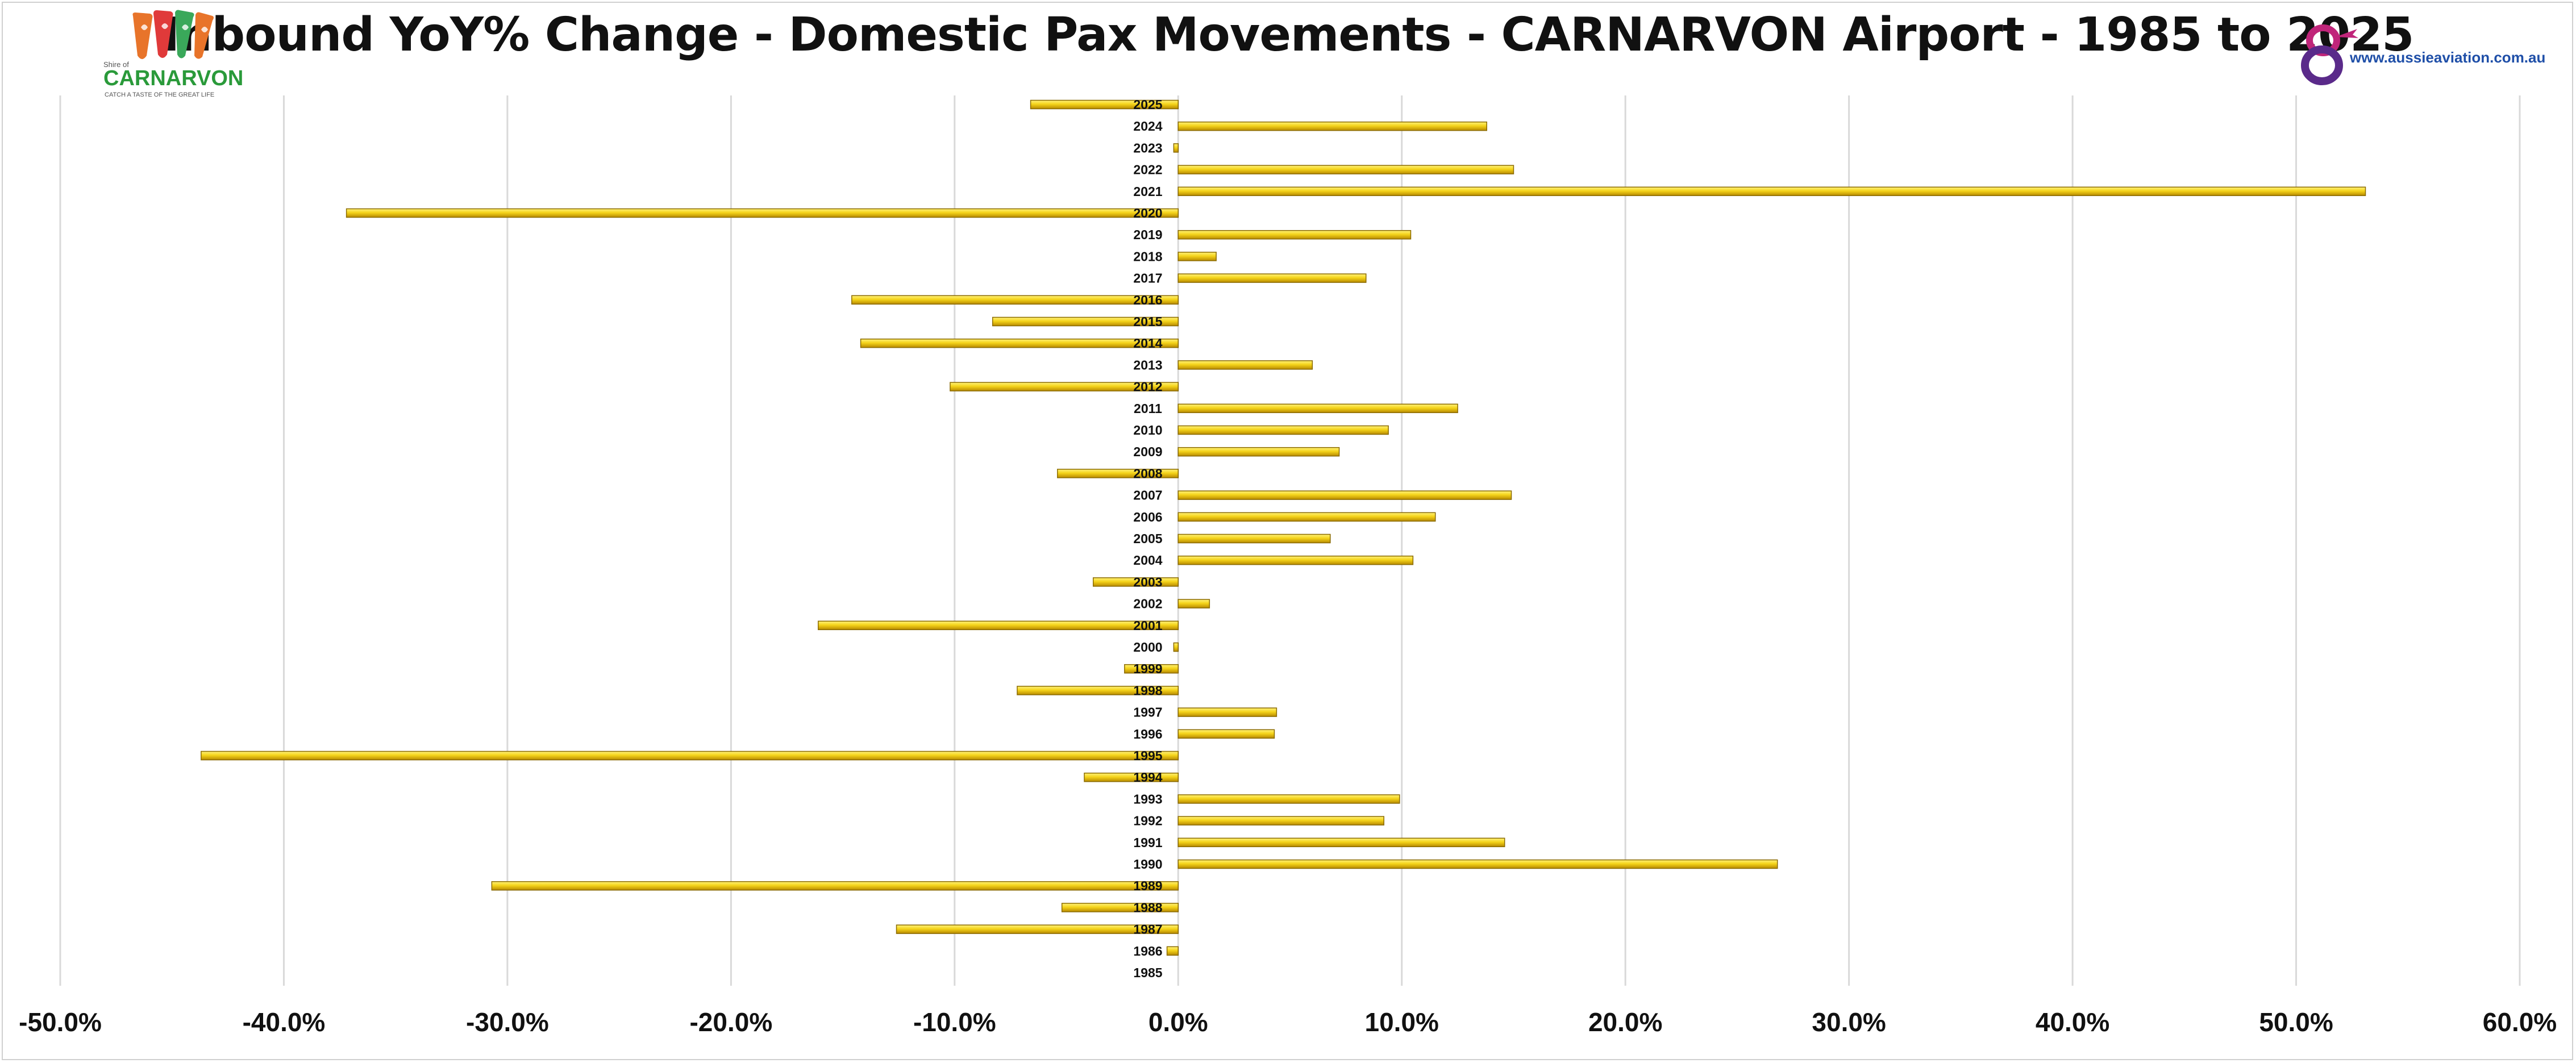 This screenshot has width=2576, height=1063. Describe the element at coordinates (1147, 148) in the screenshot. I see `category-label: 2023` at that location.